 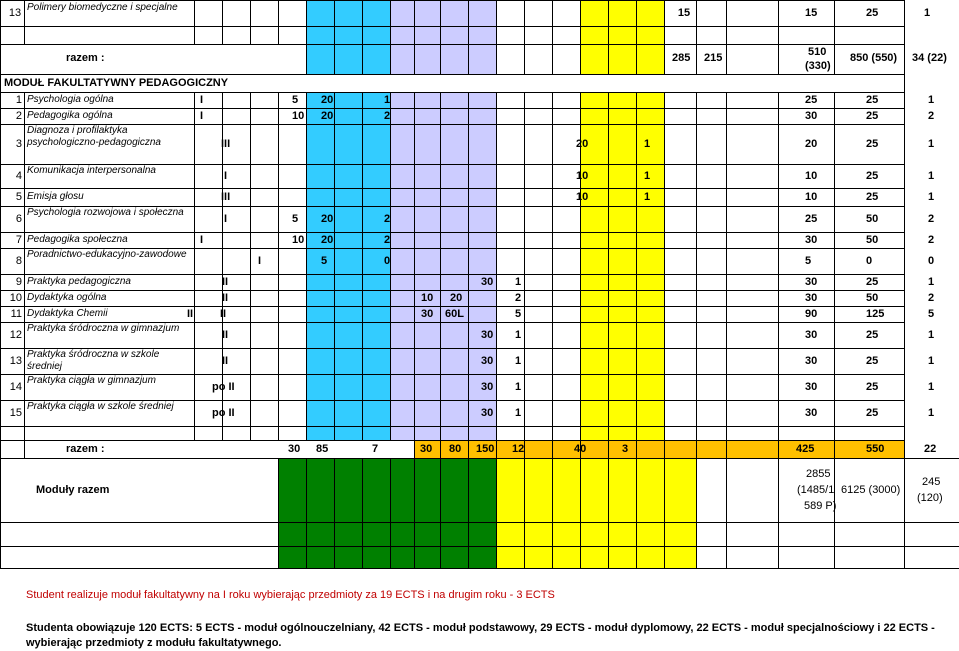 I want to click on row-number: 5, so click(x=18, y=197).